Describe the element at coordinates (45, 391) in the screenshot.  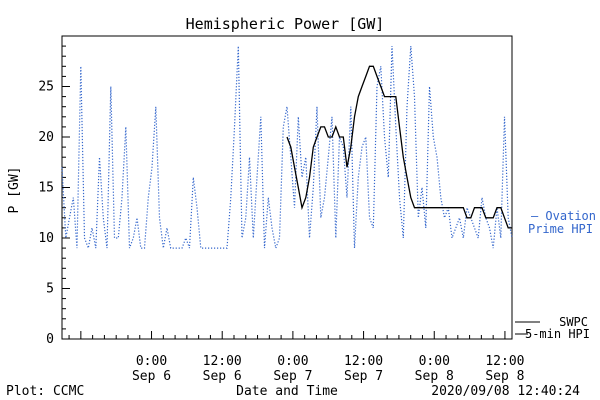
I see `footer-plot-source: Plot: CCMC` at that location.